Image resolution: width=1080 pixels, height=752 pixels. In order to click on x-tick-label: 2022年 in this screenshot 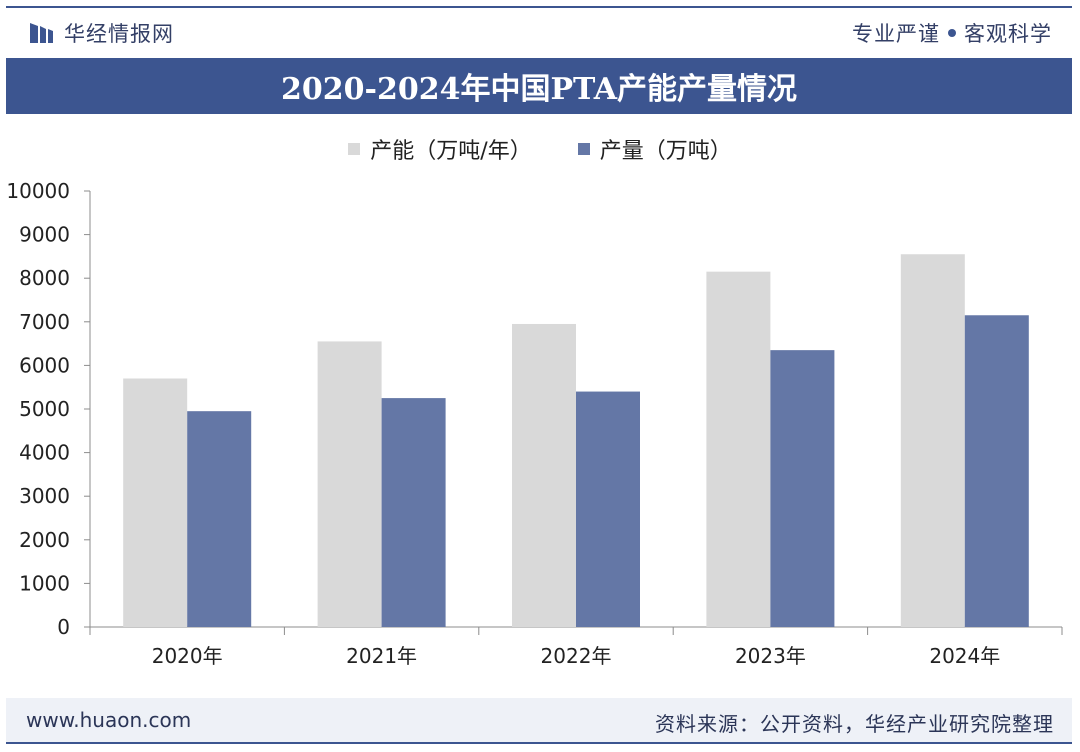, I will do `click(576, 656)`.